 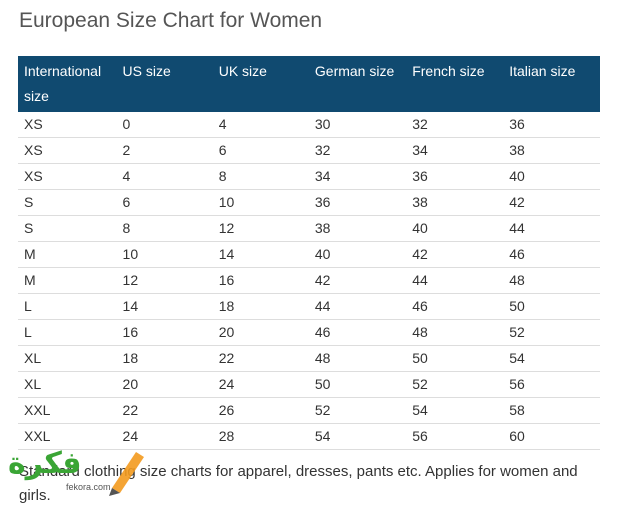 I want to click on column-header: French size, so click(x=455, y=84).